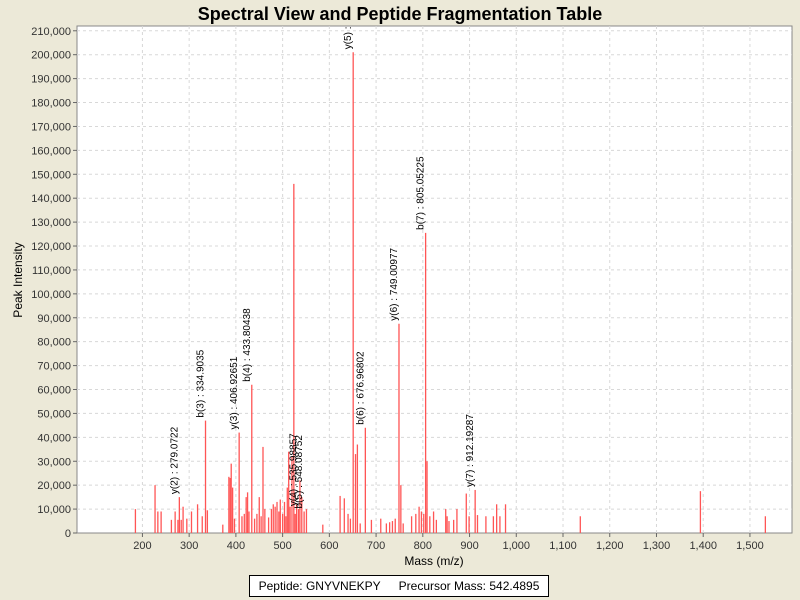 Image resolution: width=800 pixels, height=600 pixels. Describe the element at coordinates (189, 546) in the screenshot. I see `x-tick-label: 300` at that location.